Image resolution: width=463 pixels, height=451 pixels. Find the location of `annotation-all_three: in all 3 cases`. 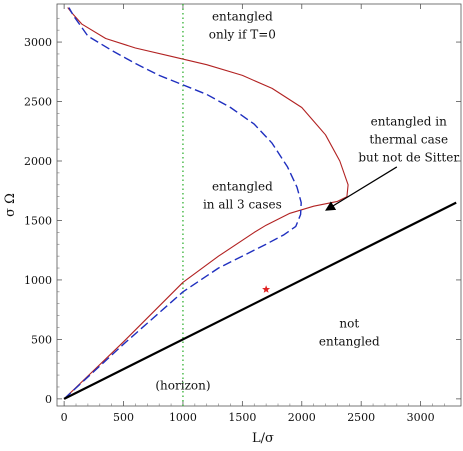

annotation-all_three: in all 3 cases is located at coordinates (242, 205).